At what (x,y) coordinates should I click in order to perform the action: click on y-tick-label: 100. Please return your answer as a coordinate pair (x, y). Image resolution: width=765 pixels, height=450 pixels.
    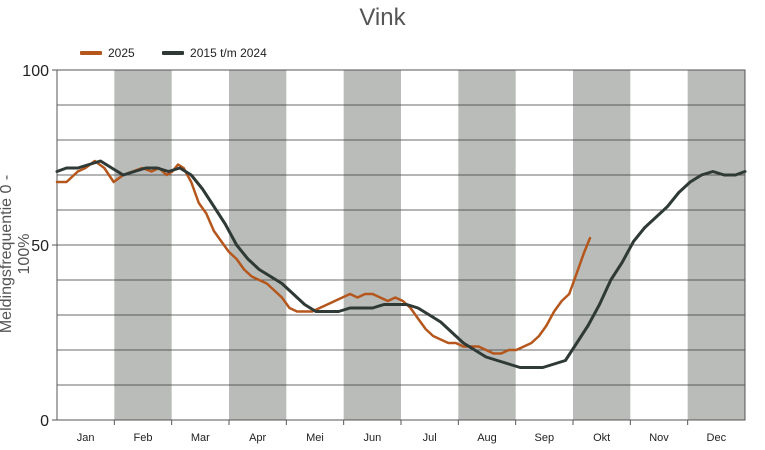
    Looking at the image, I should click on (35, 71).